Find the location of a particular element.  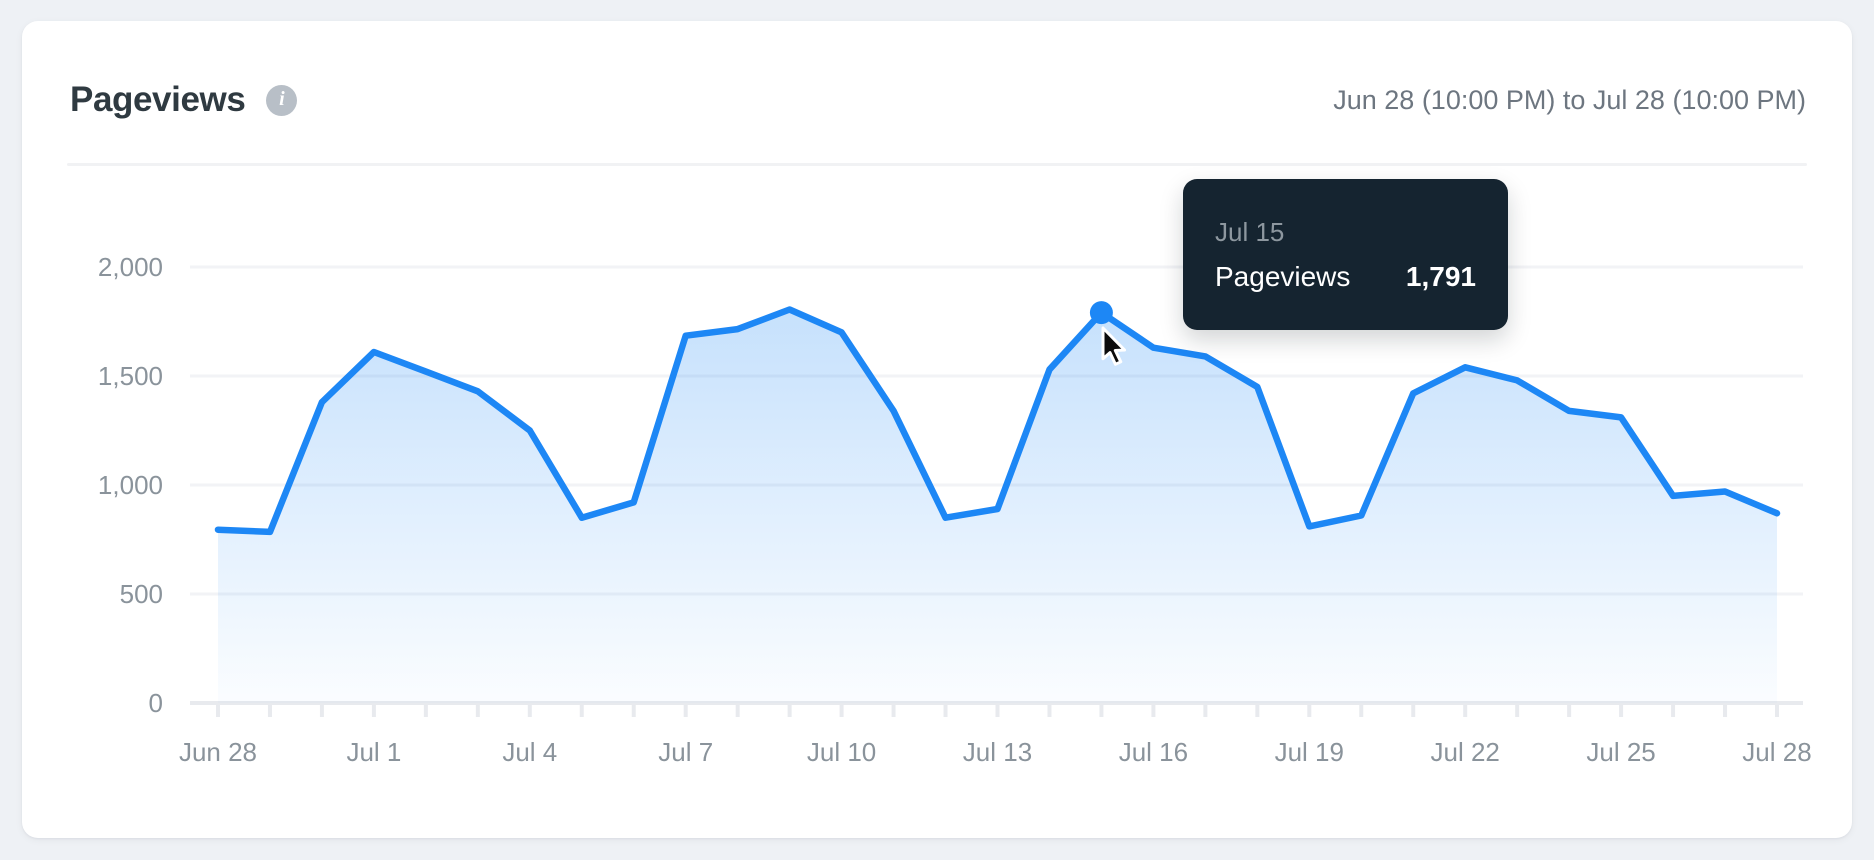

highlighted-point is located at coordinates (1101, 313).